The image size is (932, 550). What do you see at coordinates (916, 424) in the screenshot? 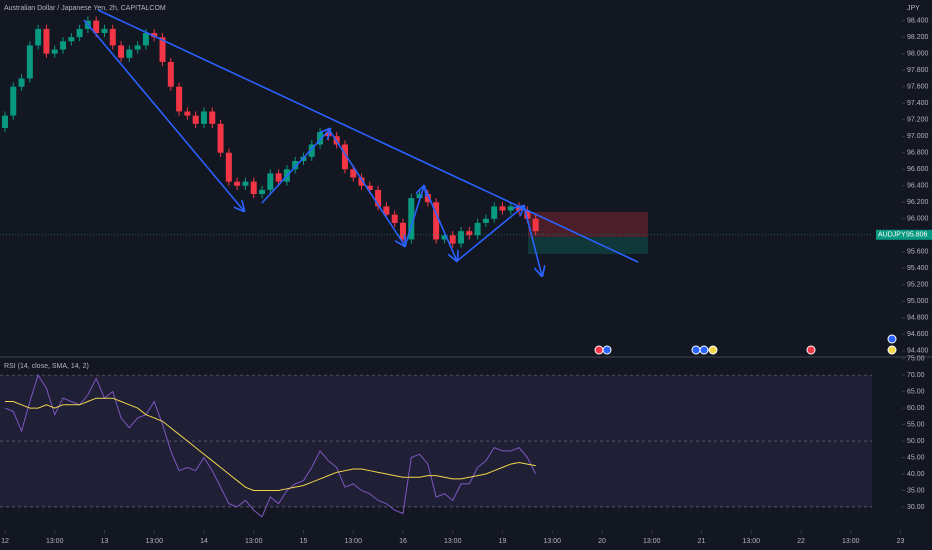
I see `y-tick-label: 55.00` at bounding box center [916, 424].